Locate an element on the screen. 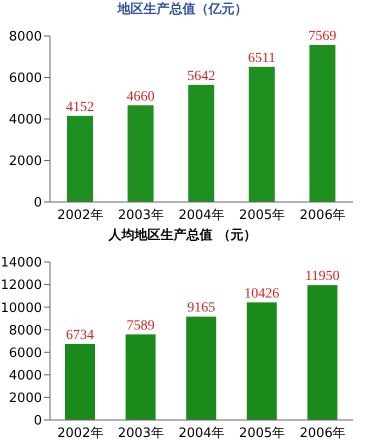 The height and width of the screenshot is (445, 381). data-label: 4660 is located at coordinates (140, 96).